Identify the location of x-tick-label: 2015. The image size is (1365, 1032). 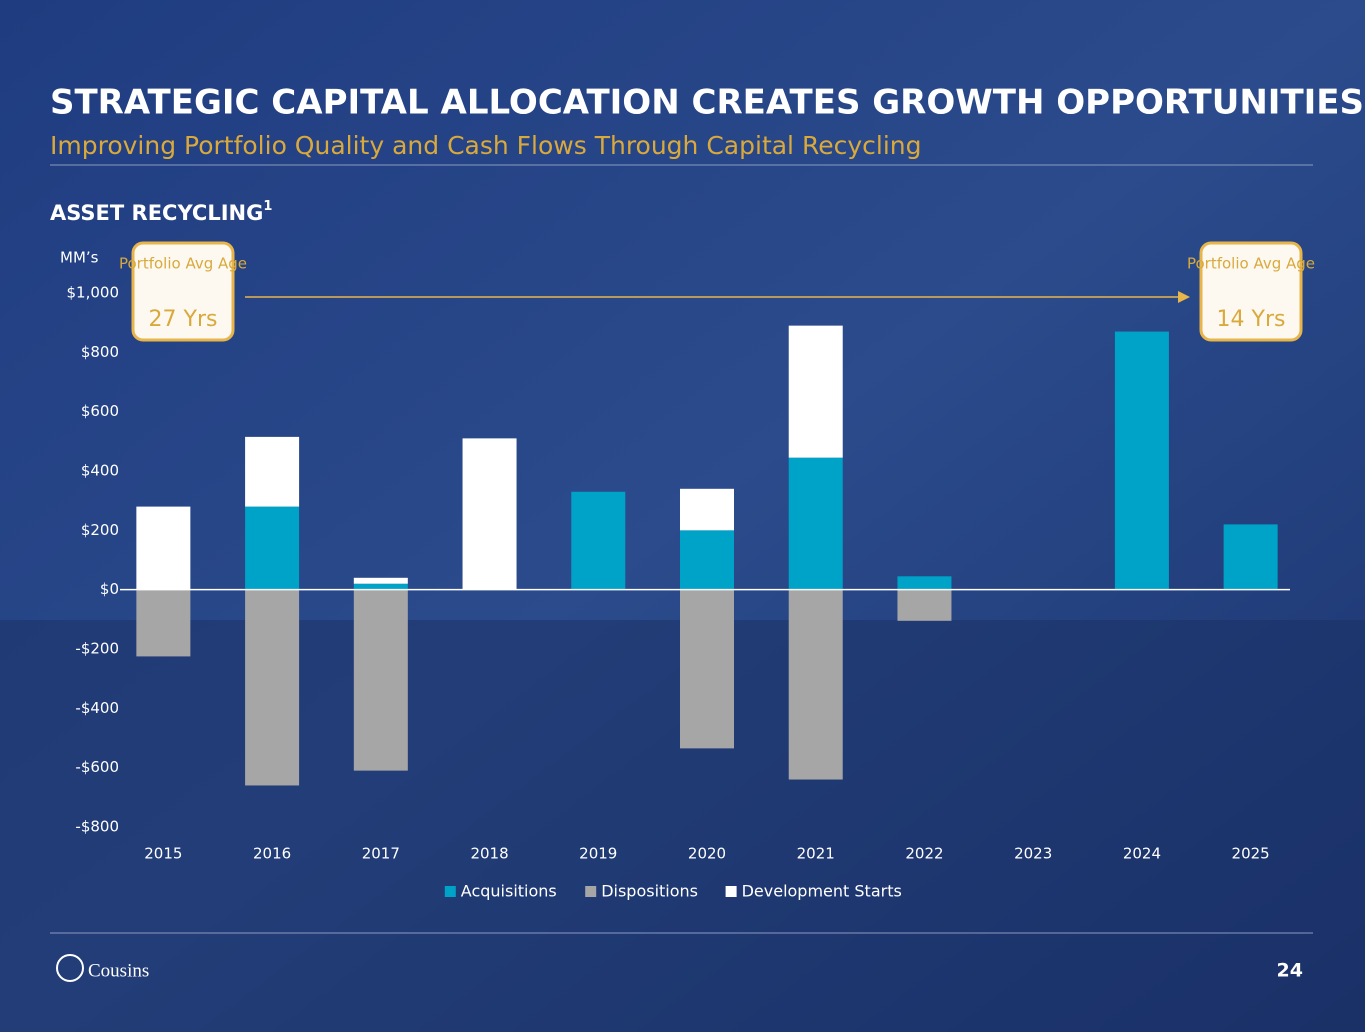
(163, 854).